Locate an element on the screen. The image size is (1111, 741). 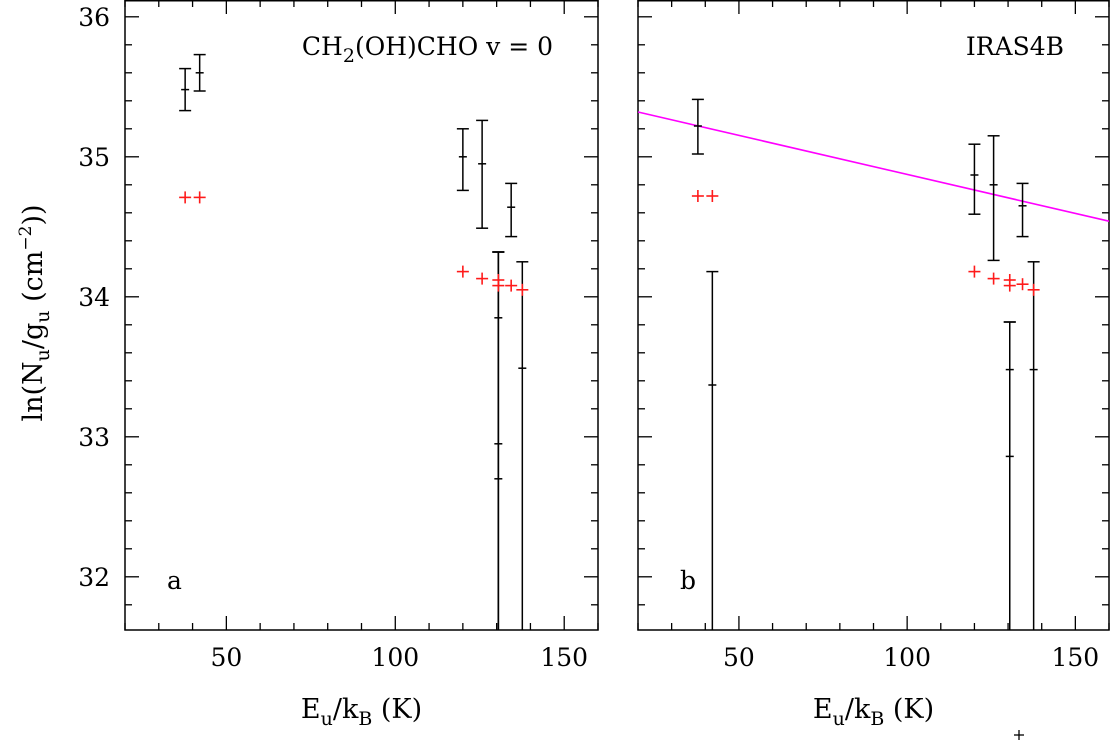
species-annotation-part: CH is located at coordinates (322, 46).